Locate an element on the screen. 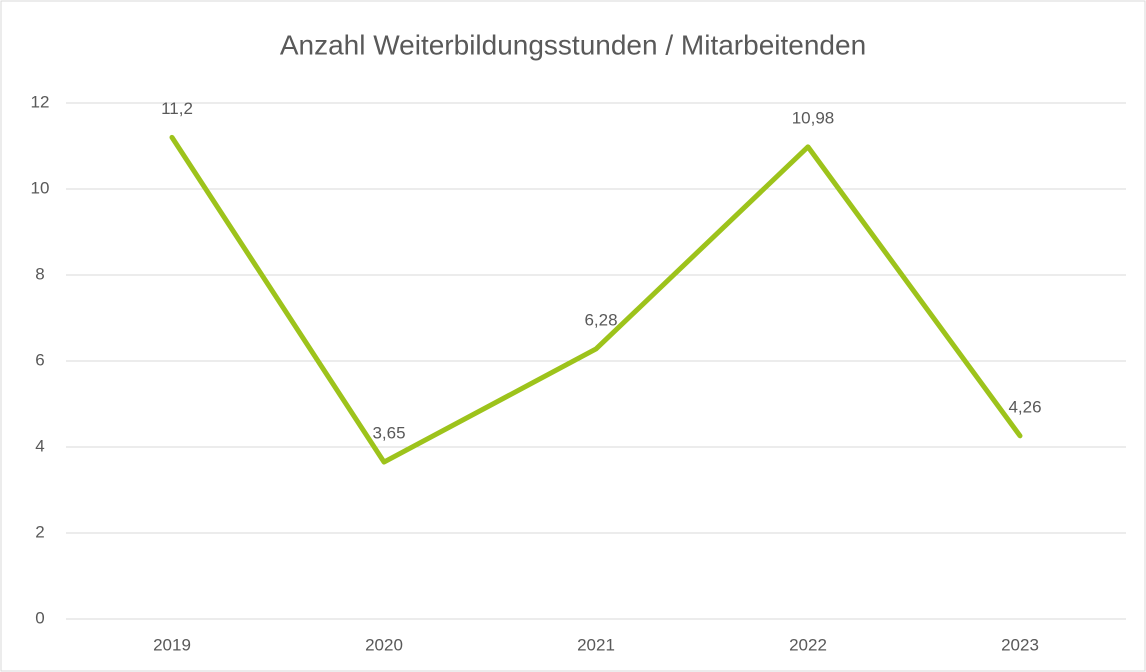 This screenshot has width=1146, height=672. data-label: 3,65 is located at coordinates (388, 433).